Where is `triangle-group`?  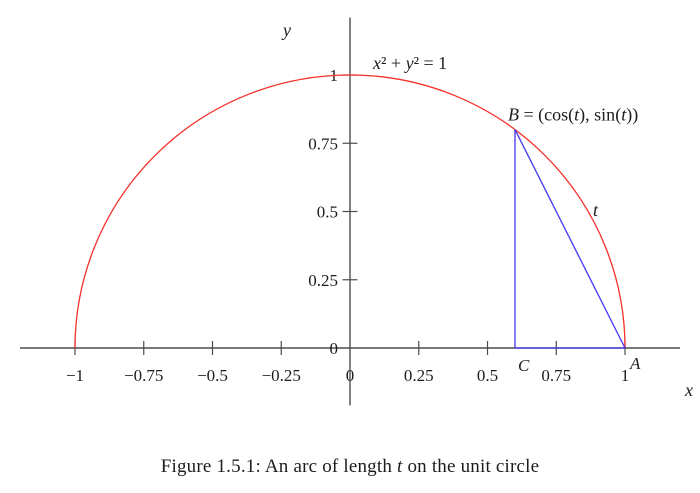
triangle-group is located at coordinates (570, 239).